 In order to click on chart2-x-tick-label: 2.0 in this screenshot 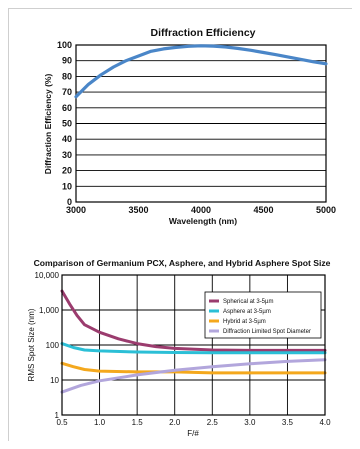, I will do `click(175, 422)`.